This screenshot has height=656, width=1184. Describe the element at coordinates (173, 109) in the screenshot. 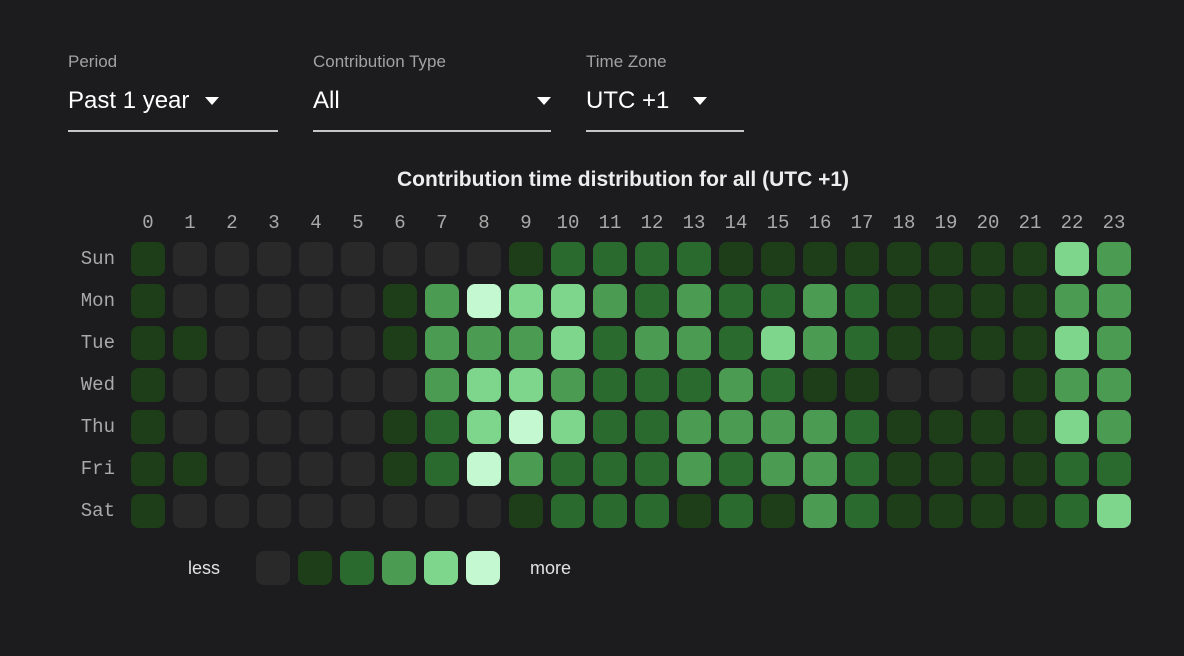

I see `period-dropdown: Past 1 year` at that location.